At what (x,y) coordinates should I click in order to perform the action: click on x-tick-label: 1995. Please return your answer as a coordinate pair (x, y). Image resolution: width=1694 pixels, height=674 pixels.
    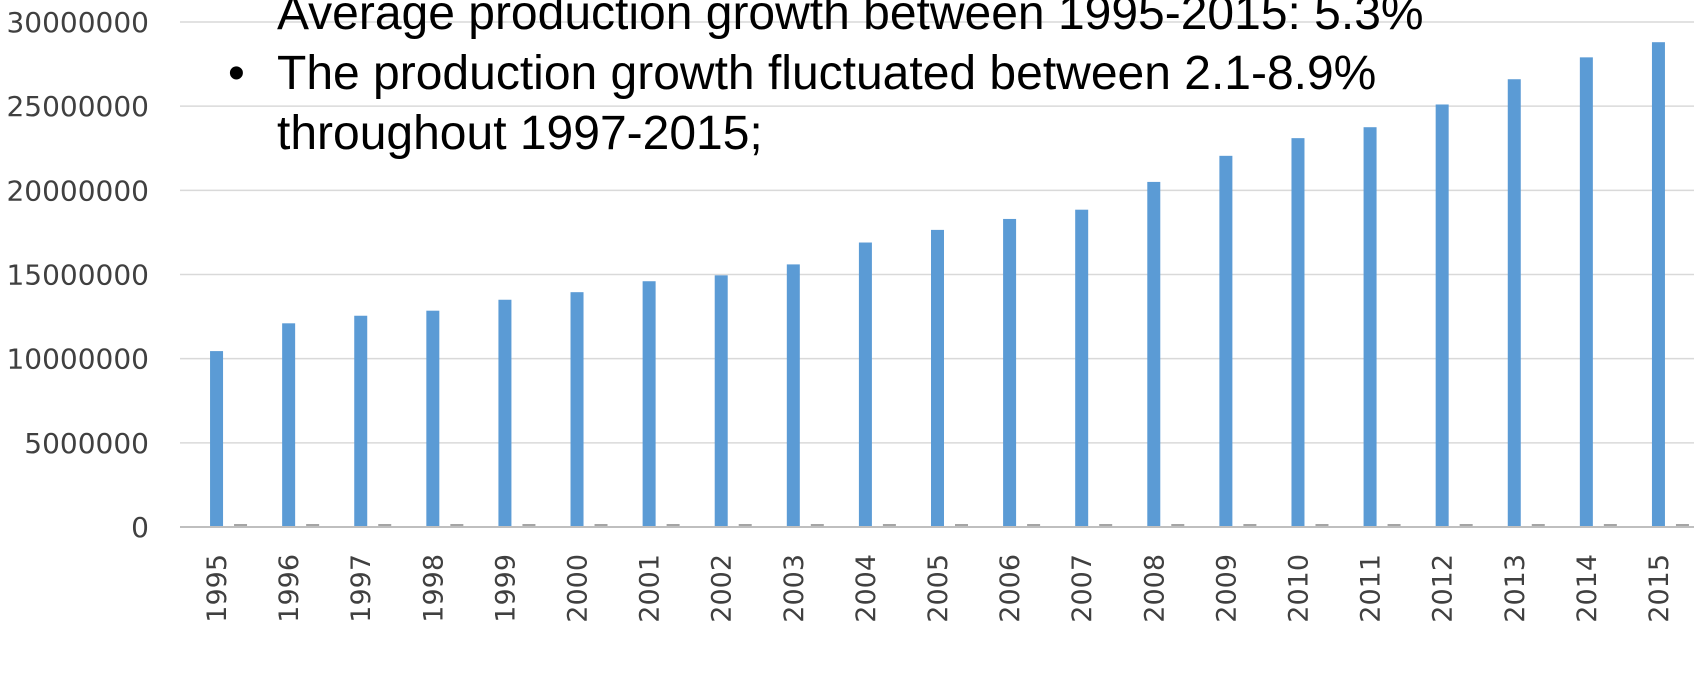
    Looking at the image, I should click on (217, 588).